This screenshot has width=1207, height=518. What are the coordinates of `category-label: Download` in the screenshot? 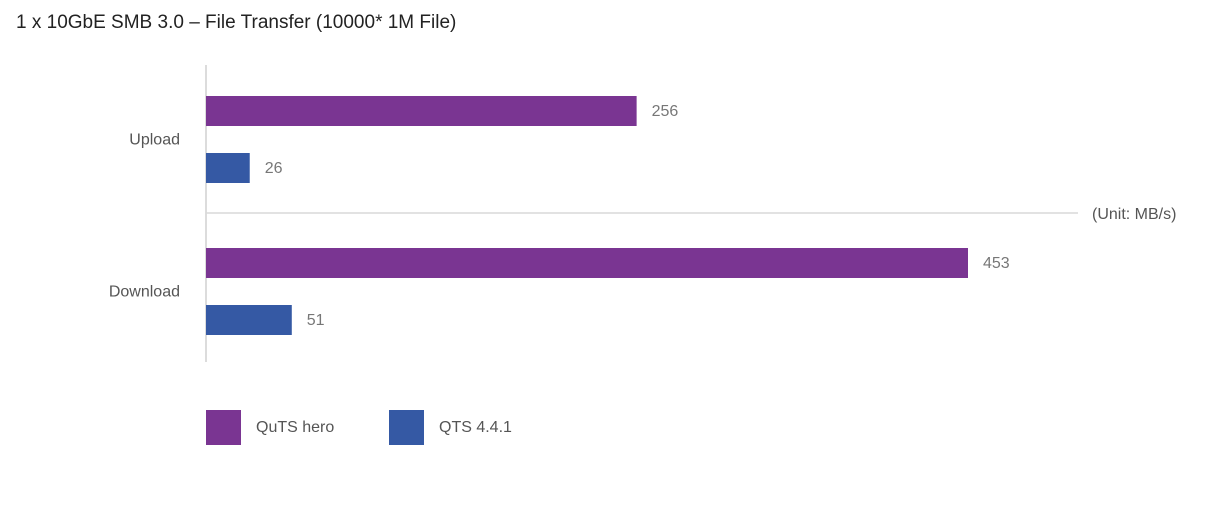 It's located at (144, 292).